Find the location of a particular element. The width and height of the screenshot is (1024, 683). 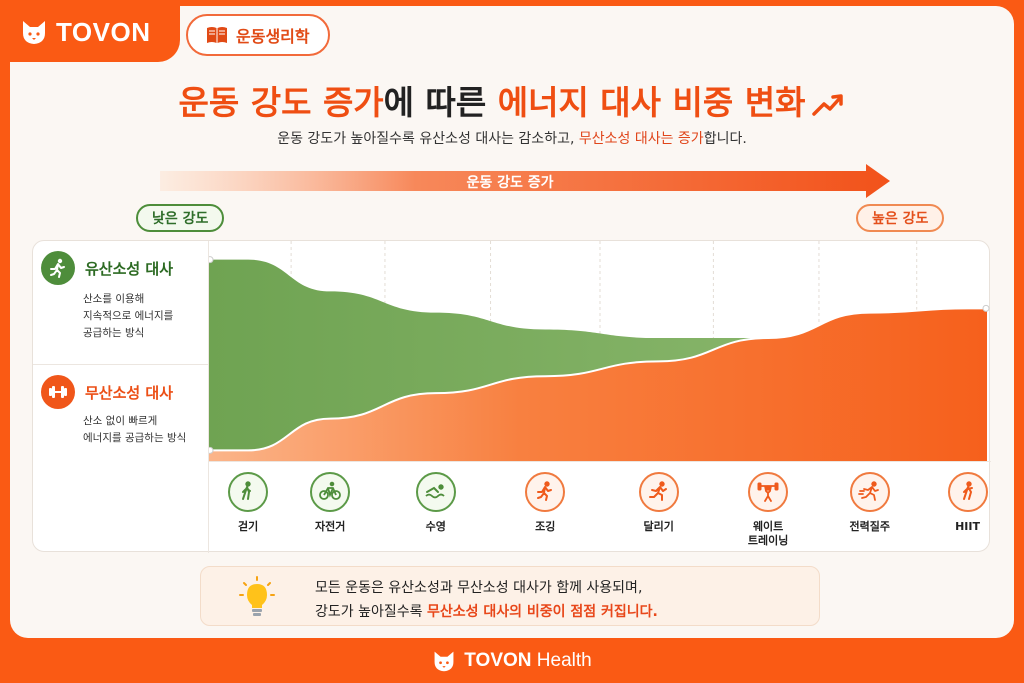

jogging-icon is located at coordinates (545, 492).